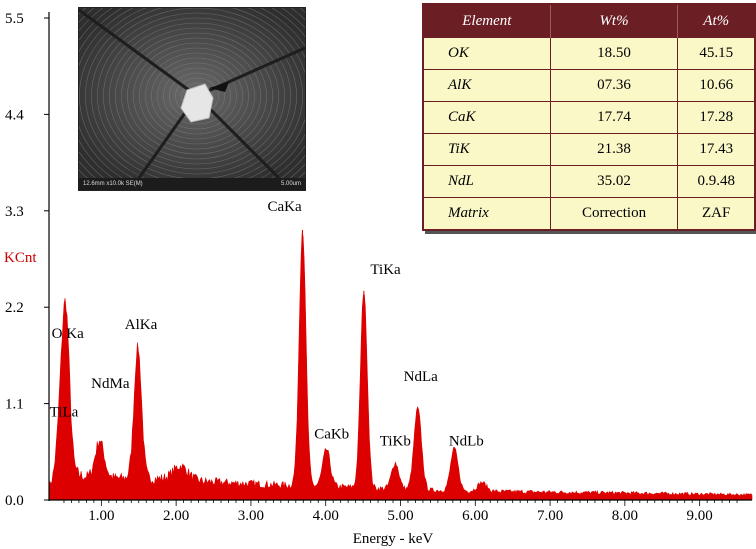  What do you see at coordinates (14, 19) in the screenshot?
I see `y-tick-label: 5.5` at bounding box center [14, 19].